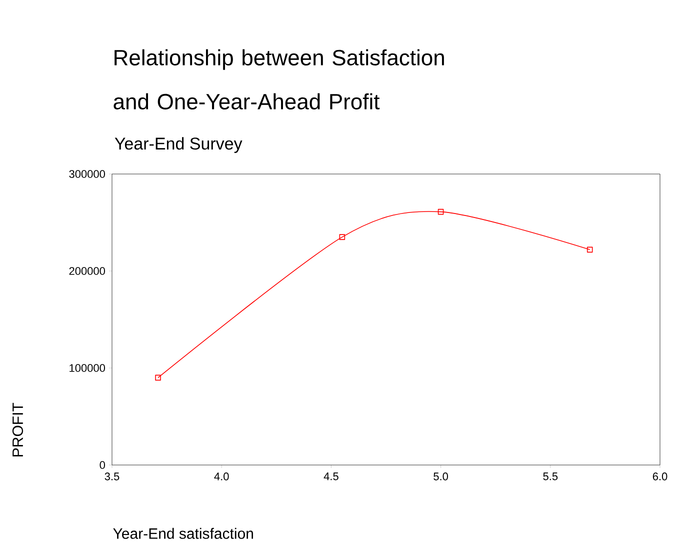 The height and width of the screenshot is (550, 673). What do you see at coordinates (279, 79) in the screenshot?
I see `chart-title: Relationship between Satisfaction and One-Year-Ahead Profit` at bounding box center [279, 79].